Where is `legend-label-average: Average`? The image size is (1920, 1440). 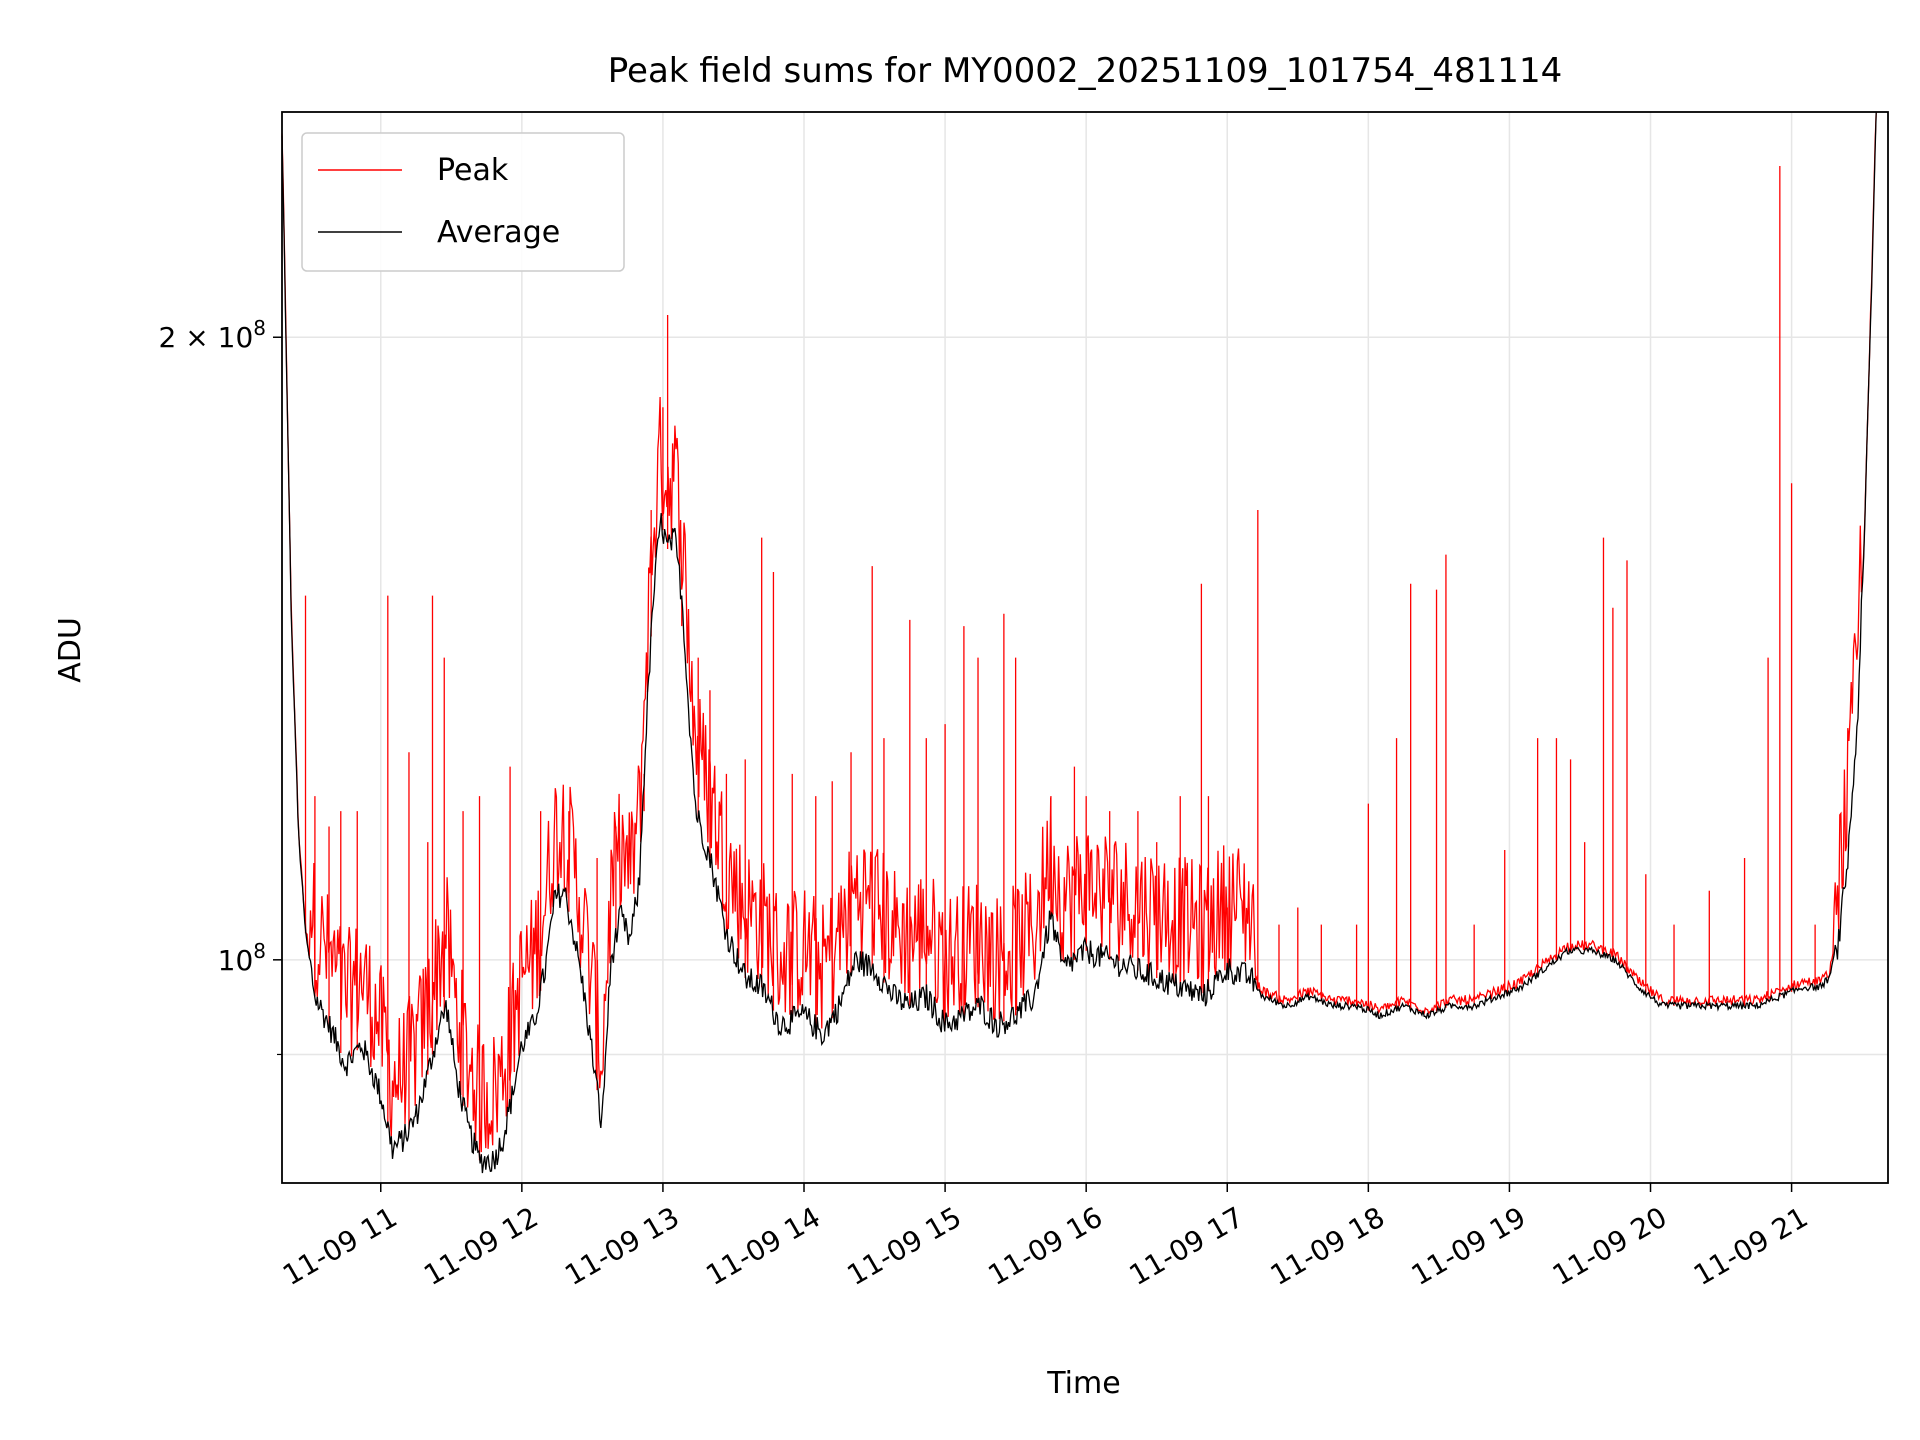
legend-label-average: Average is located at coordinates (498, 232).